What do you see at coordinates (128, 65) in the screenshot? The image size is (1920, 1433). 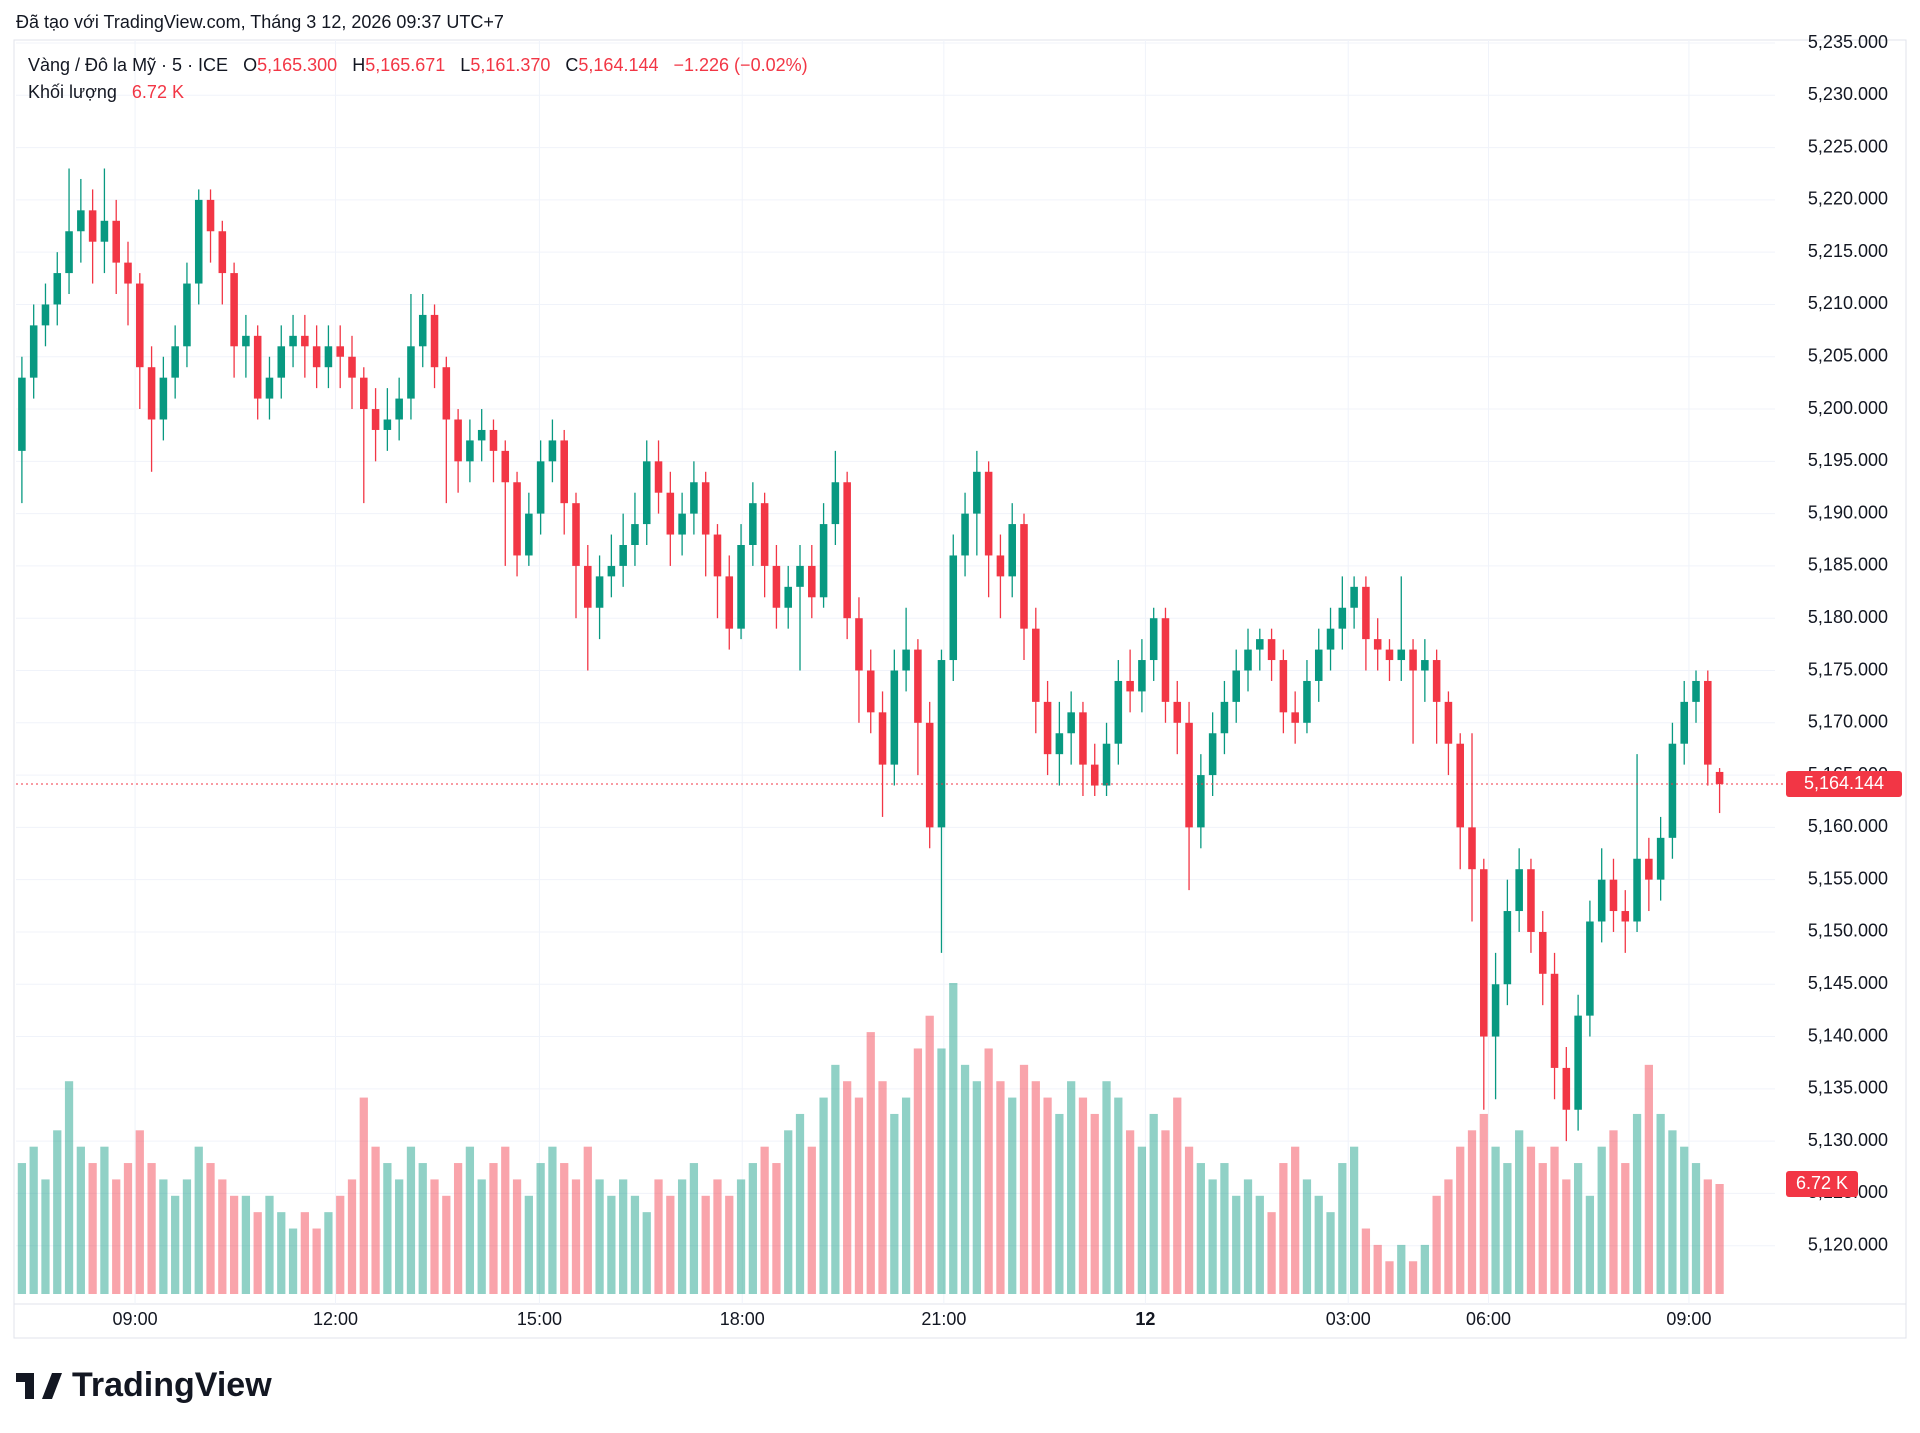 I see `symbol-title: Vàng / Đô la Mỹ · 5 · ICE` at bounding box center [128, 65].